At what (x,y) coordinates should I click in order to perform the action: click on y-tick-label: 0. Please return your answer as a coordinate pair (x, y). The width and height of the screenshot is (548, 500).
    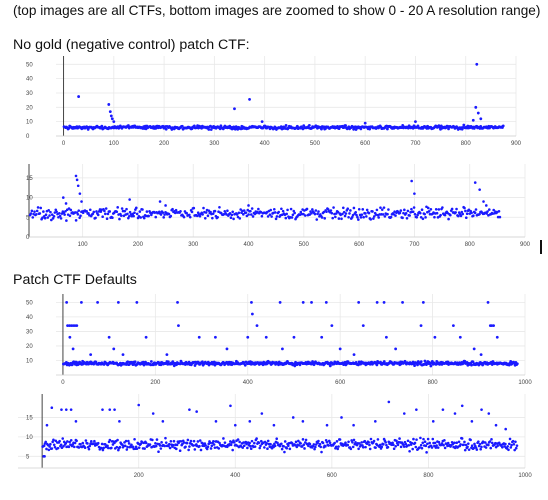
    Looking at the image, I should click on (28, 238).